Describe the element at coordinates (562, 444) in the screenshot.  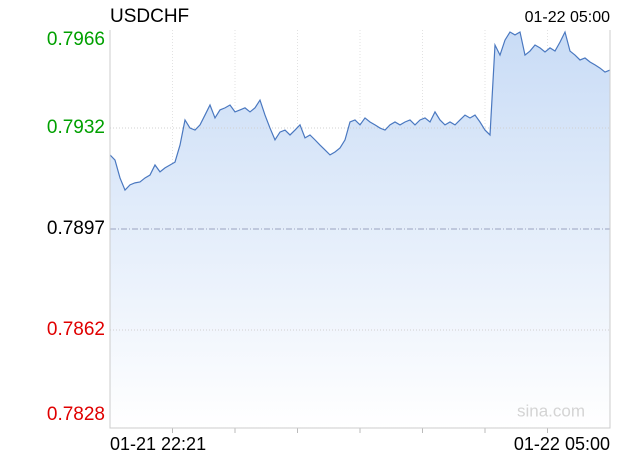
I see `x-tick-label: 01-22 05:00` at that location.